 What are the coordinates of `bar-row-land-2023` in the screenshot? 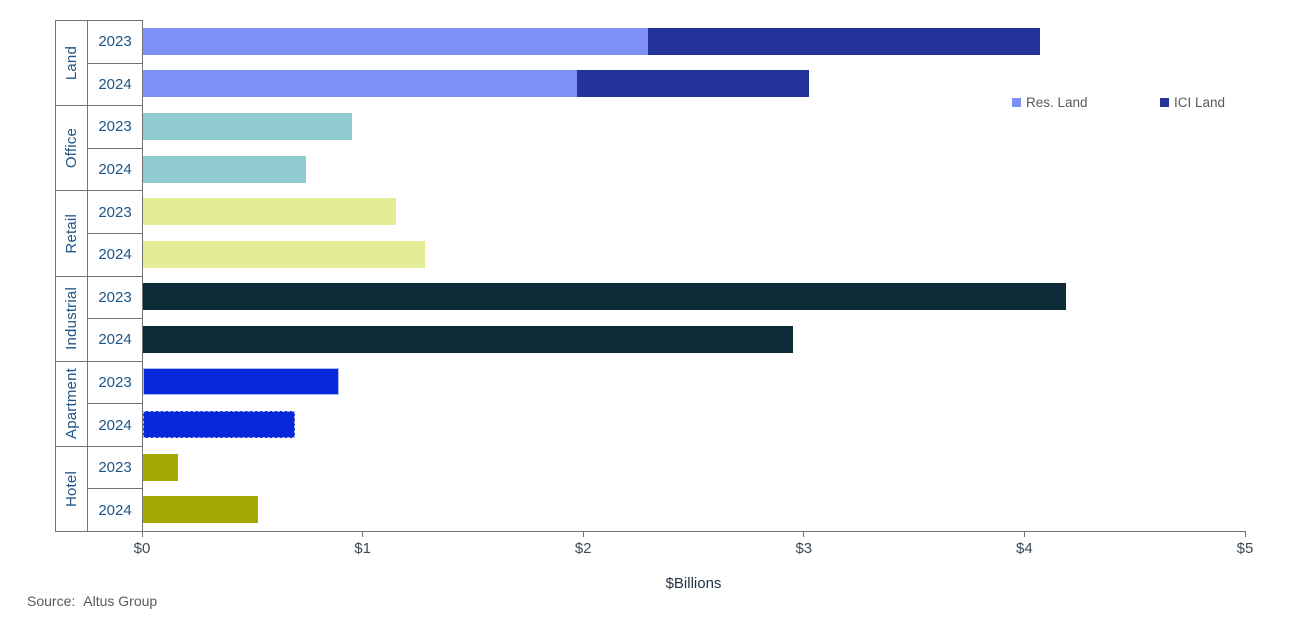 It's located at (694, 41).